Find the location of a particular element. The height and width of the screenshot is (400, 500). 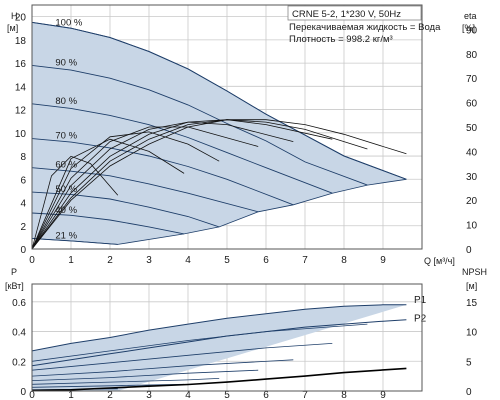

head-curve-70pct is located at coordinates (163, 172).